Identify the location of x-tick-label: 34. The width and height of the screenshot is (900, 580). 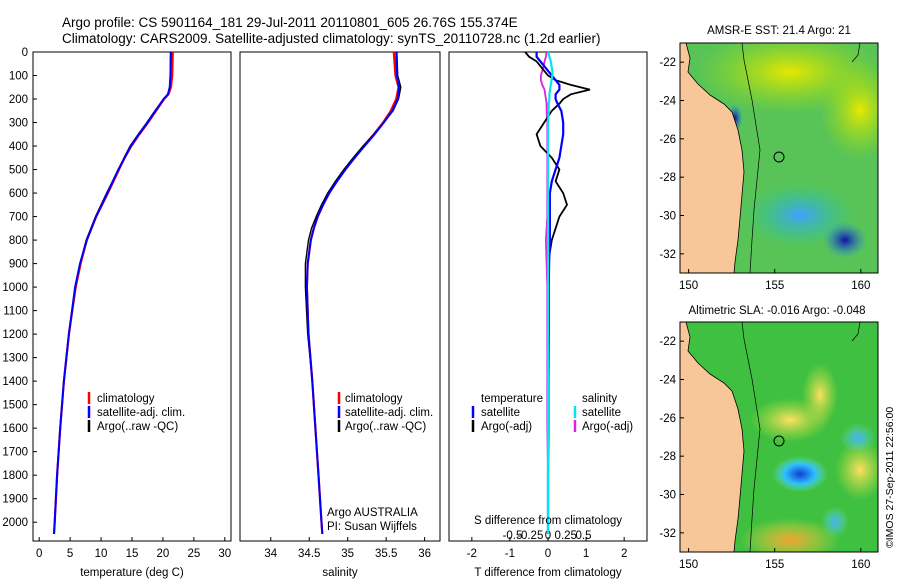
(270, 554).